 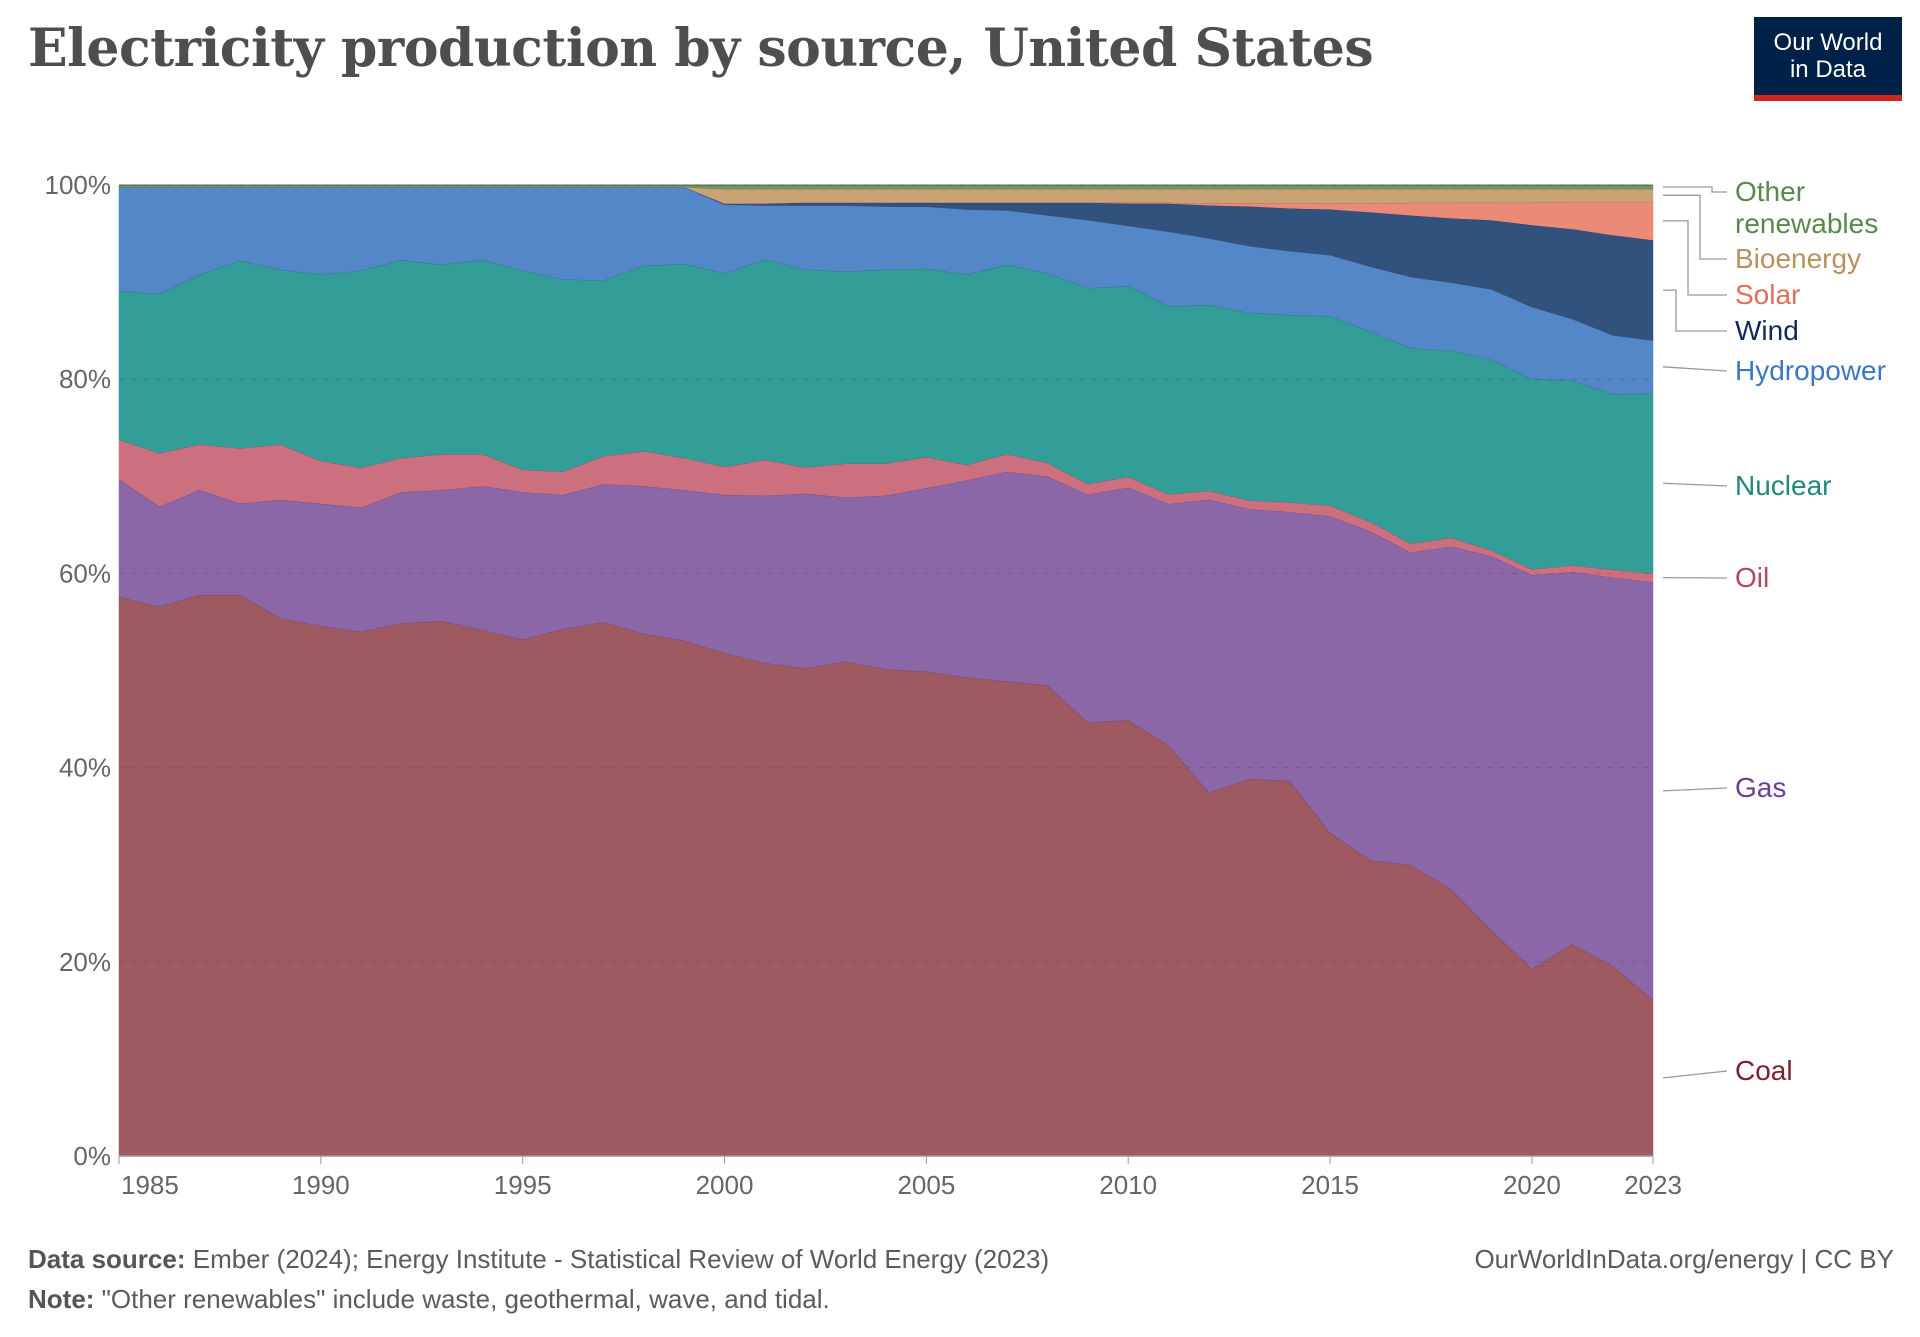 What do you see at coordinates (1767, 330) in the screenshot?
I see `legend-label-wind: Wind` at bounding box center [1767, 330].